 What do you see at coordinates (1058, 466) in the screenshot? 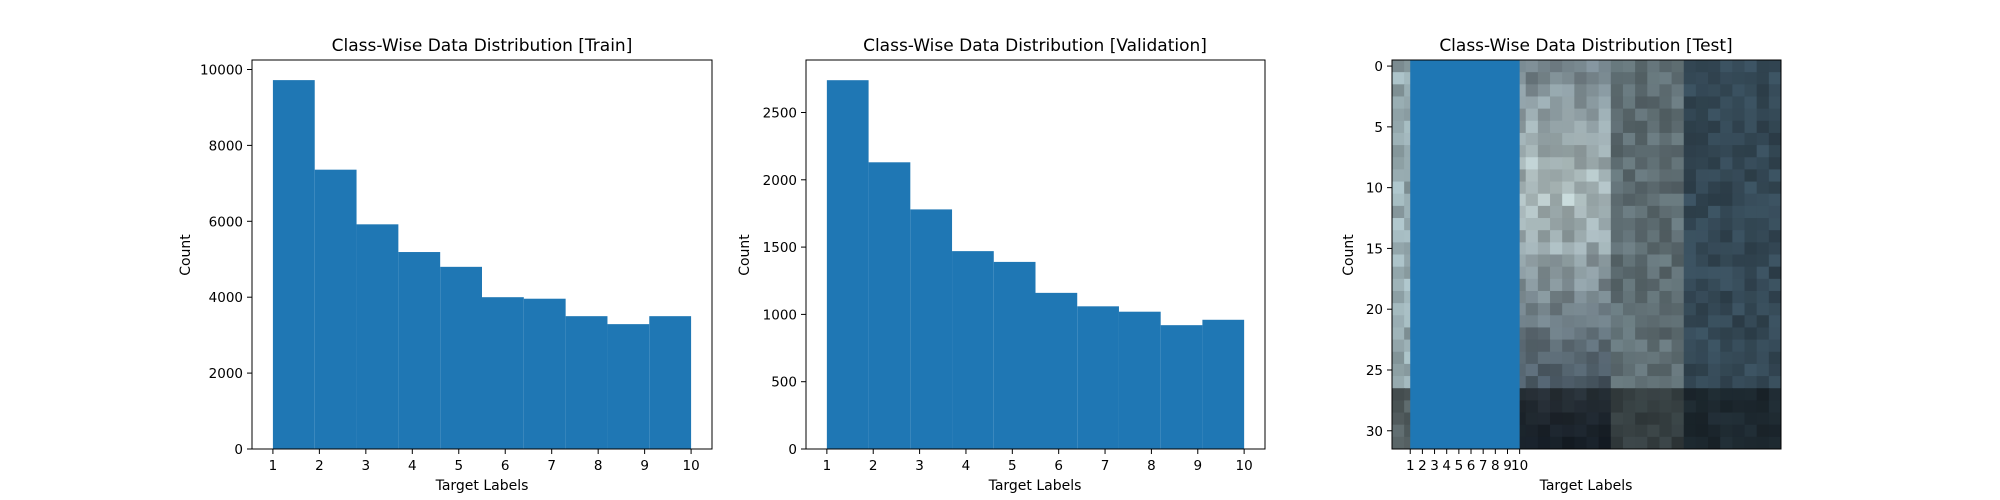
I see `x-tick-label: 6` at bounding box center [1058, 466].